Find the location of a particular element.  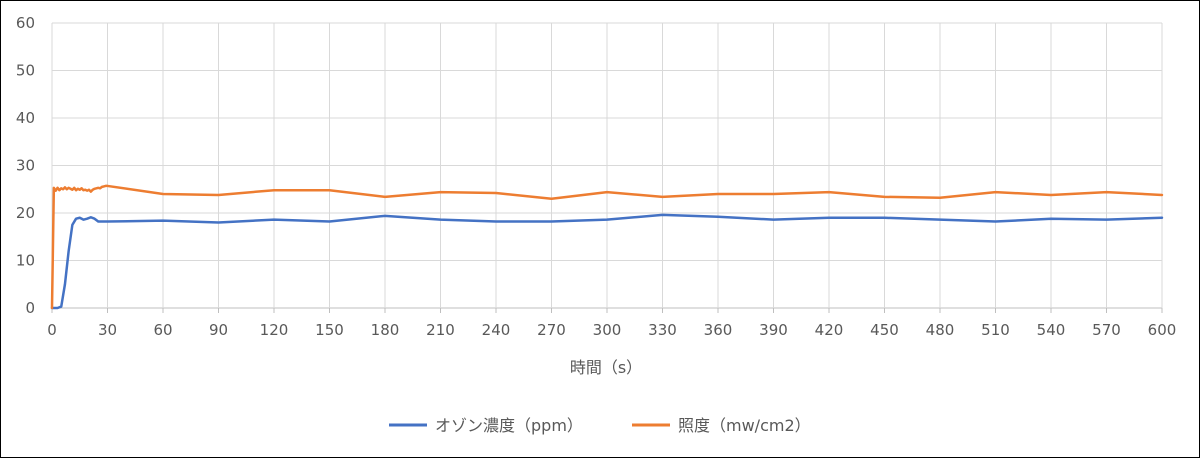

y-tick-label: 60 is located at coordinates (25, 23).